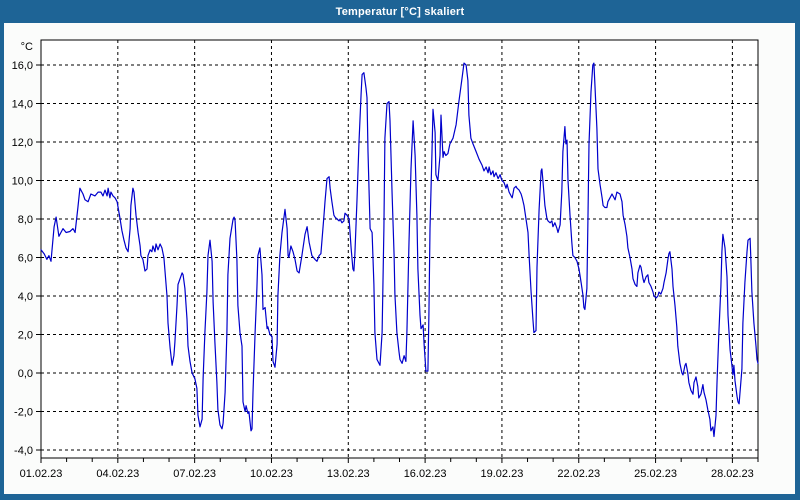 The width and height of the screenshot is (800, 500). Describe the element at coordinates (271, 474) in the screenshot. I see `x-tick-label: 10.02.23` at that location.